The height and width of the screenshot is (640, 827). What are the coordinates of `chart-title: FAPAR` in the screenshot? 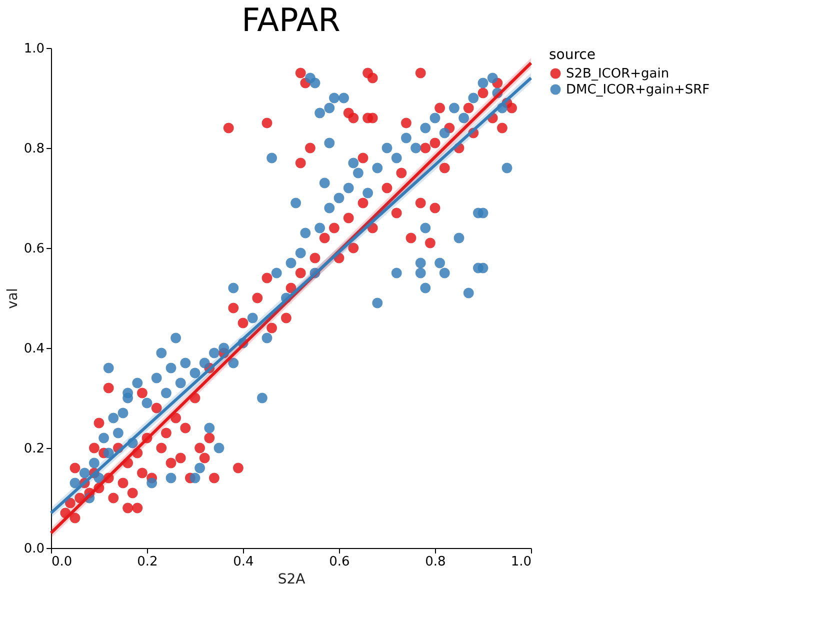 It's located at (291, 20).